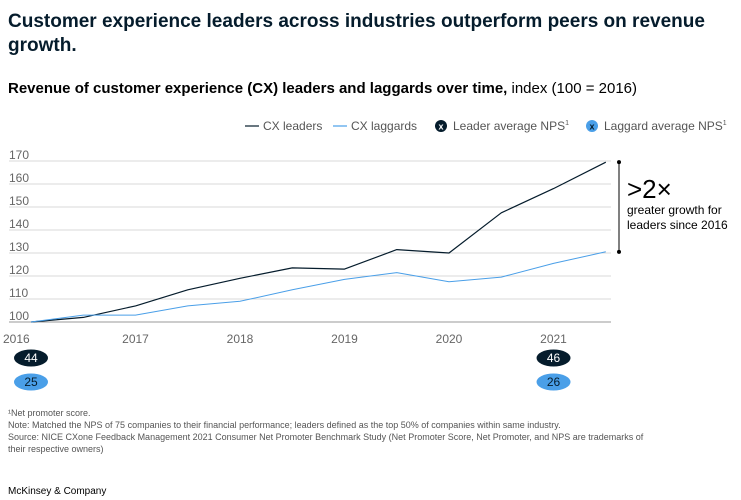 This screenshot has width=741, height=500. Describe the element at coordinates (292, 126) in the screenshot. I see `legend-leaders-label: CX leaders` at that location.